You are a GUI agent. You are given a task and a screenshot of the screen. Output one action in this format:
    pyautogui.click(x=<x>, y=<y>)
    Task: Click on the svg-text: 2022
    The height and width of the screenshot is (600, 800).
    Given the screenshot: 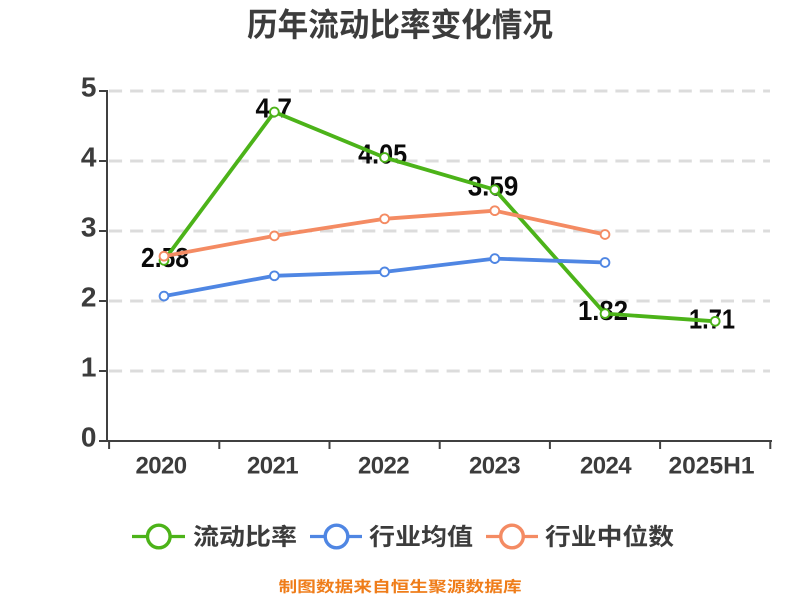 What is the action you would take?
    pyautogui.click(x=383, y=465)
    